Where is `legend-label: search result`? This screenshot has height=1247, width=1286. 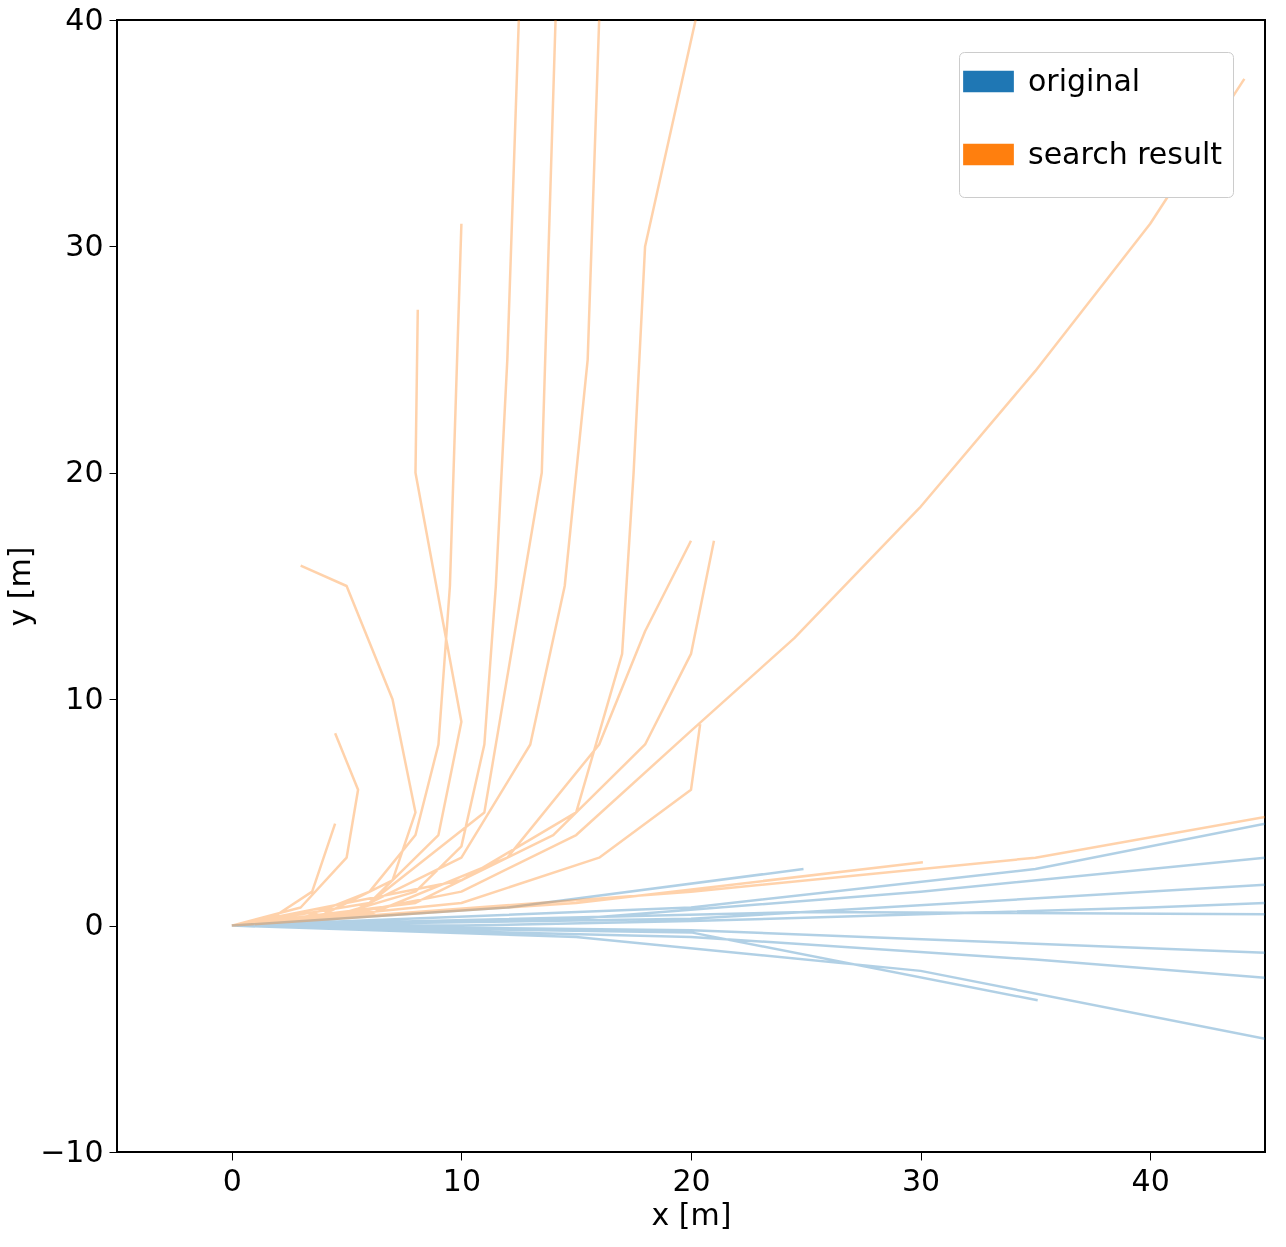
legend-label: search result is located at coordinates (1125, 153).